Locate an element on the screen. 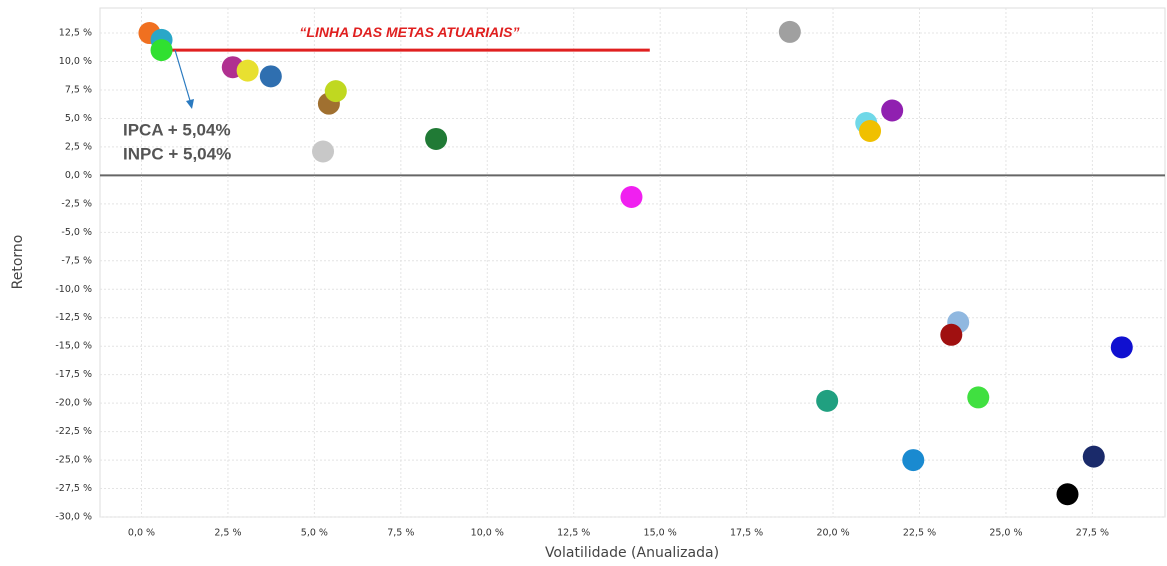 The width and height of the screenshot is (1167, 566). y-tick-label: 10,0 % is located at coordinates (75, 61).